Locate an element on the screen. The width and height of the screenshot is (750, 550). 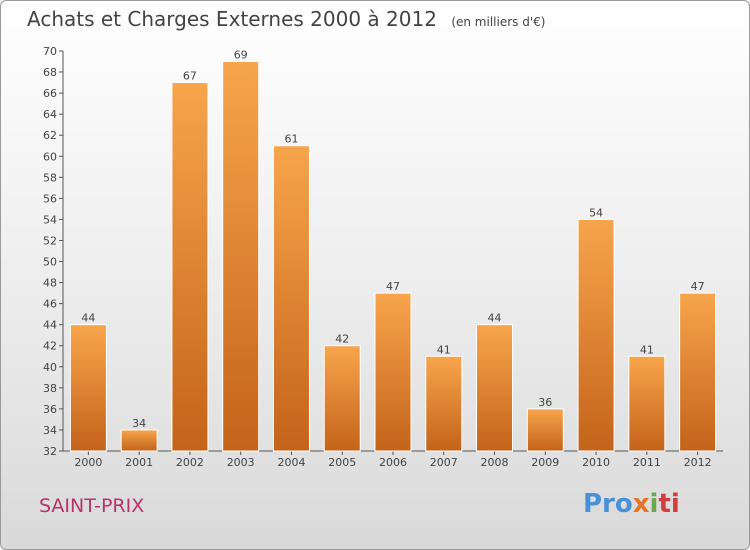
y-tick-label: 38 is located at coordinates (50, 388).